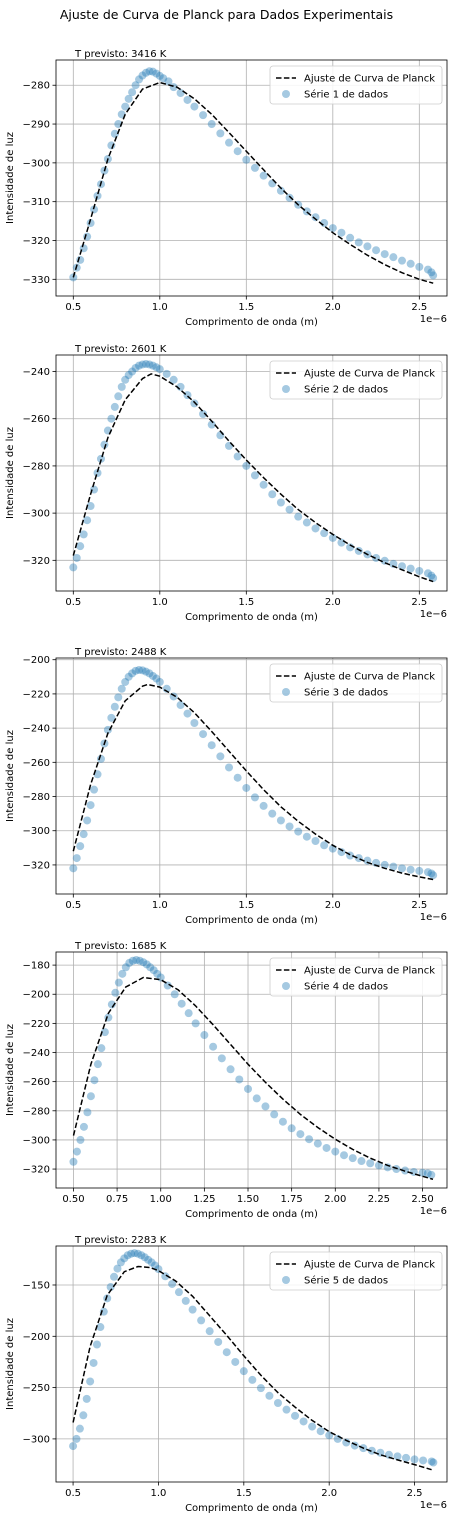  What do you see at coordinates (346, 95) in the screenshot?
I see `legend-data-label: Série 1 de dados` at bounding box center [346, 95].